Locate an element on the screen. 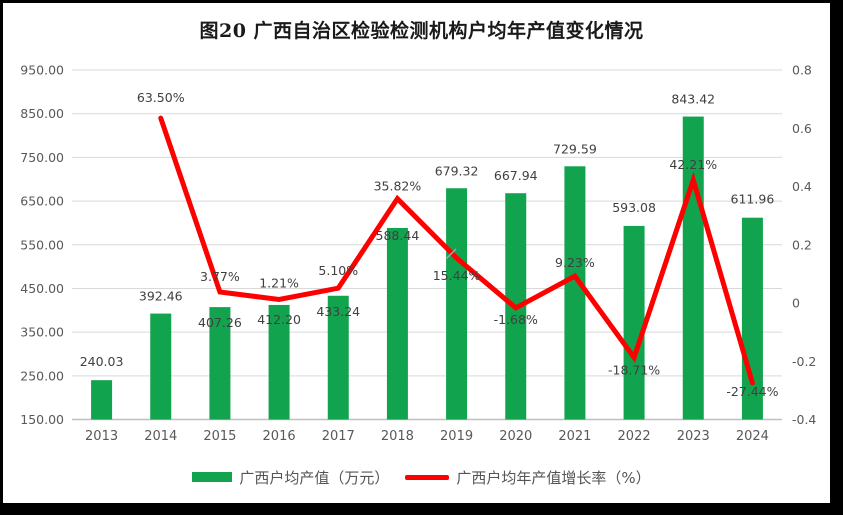 The width and height of the screenshot is (843, 515). bar-value-label-2023: 843.42 is located at coordinates (693, 99).